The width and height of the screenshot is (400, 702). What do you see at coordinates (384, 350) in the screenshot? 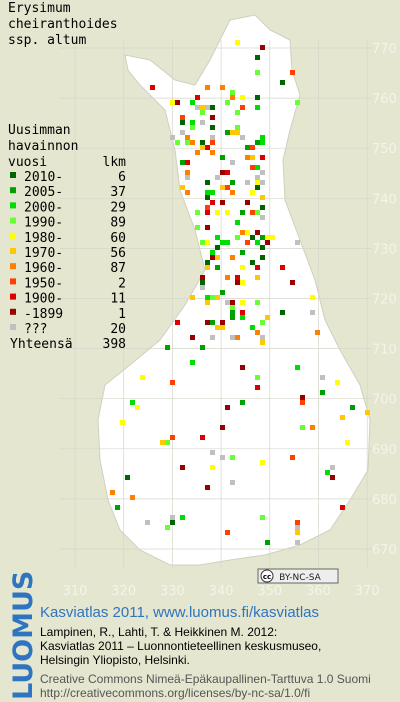
I see `northing-label: 710` at bounding box center [384, 350].